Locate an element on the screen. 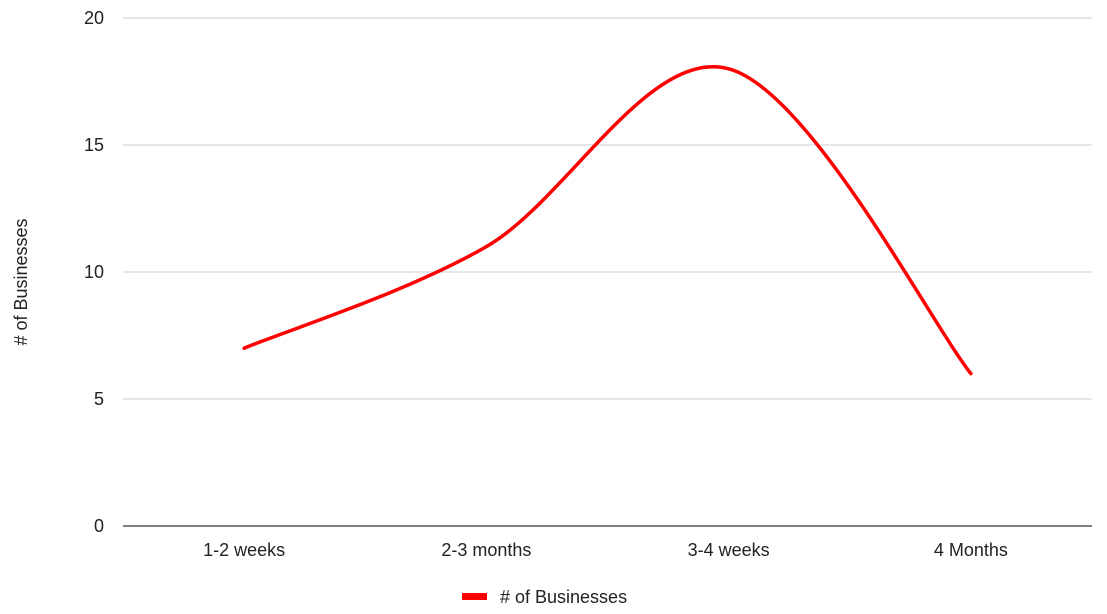  x-tick-label: 1-2 weeks is located at coordinates (244, 550).